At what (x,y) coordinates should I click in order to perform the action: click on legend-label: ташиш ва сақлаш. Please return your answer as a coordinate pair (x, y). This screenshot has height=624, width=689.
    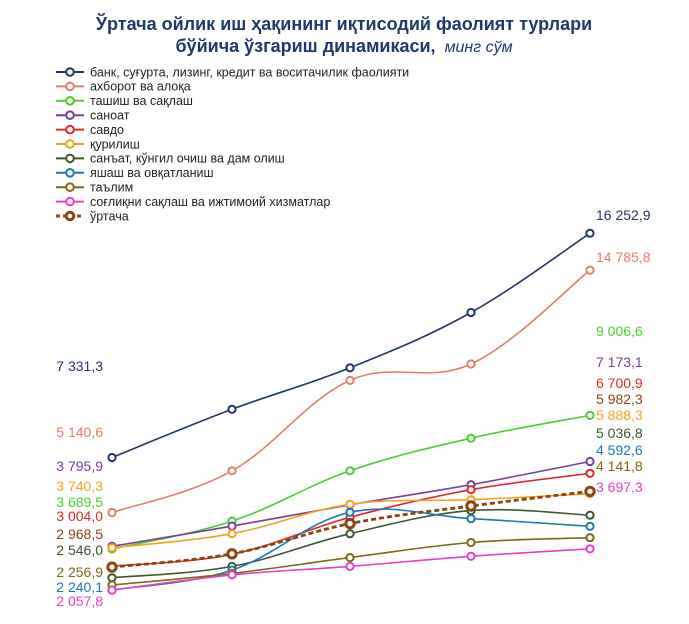
    Looking at the image, I should click on (141, 101).